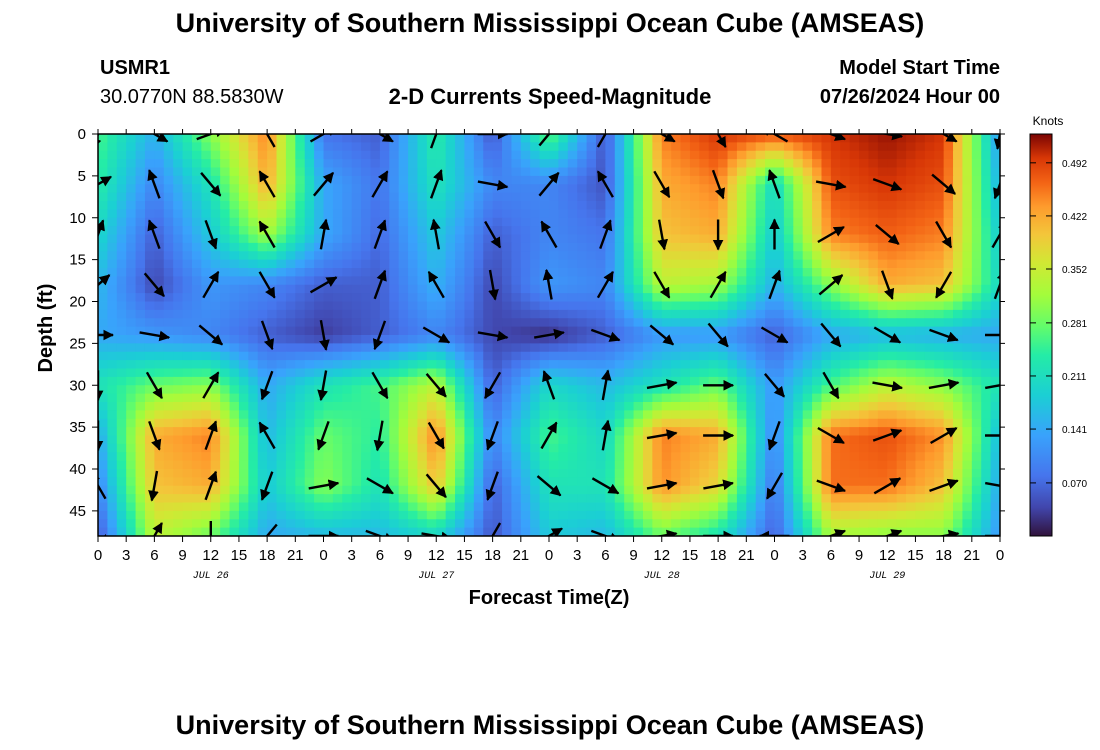 Image resolution: width=1100 pixels, height=750 pixels. I want to click on x-tick-label: 21, so click(746, 555).